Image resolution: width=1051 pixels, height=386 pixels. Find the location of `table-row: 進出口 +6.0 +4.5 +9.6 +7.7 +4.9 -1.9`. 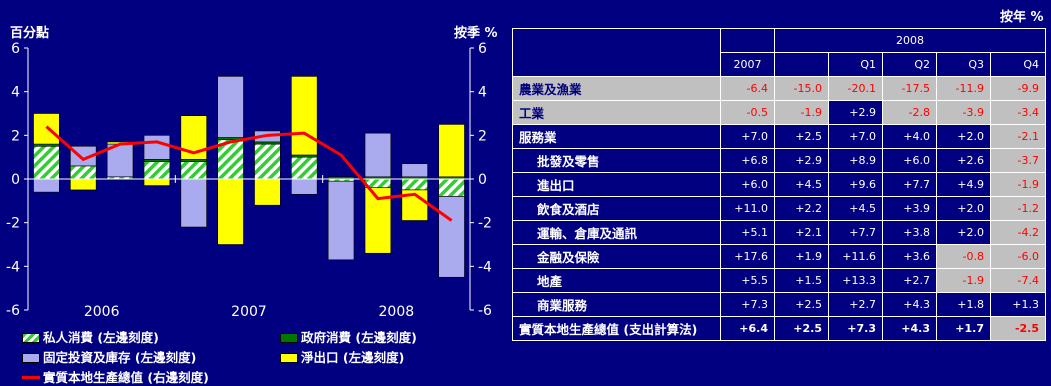

table-row: 進出口 +6.0 +4.5 +9.6 +7.7 +4.9 -1.9 is located at coordinates (779, 184).